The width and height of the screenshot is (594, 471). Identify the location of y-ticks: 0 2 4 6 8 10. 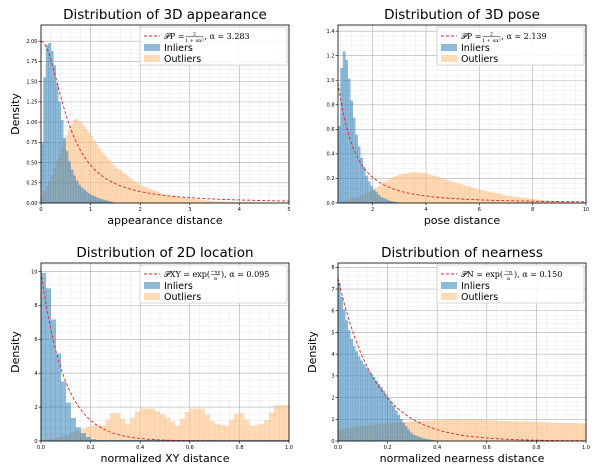
(36, 357).